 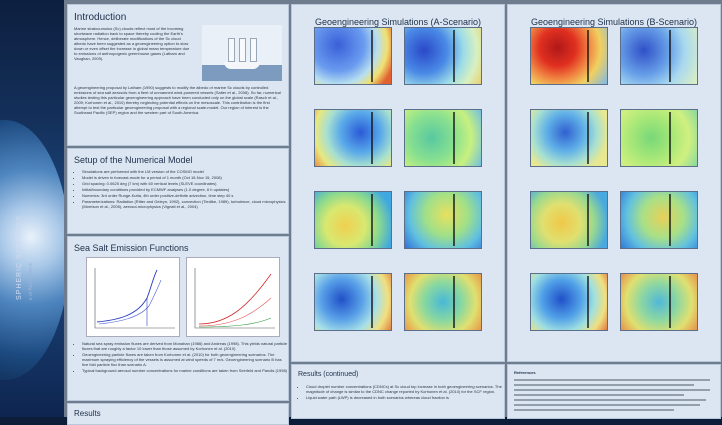 I want to click on flettner-ship-image, so click(x=242, y=53).